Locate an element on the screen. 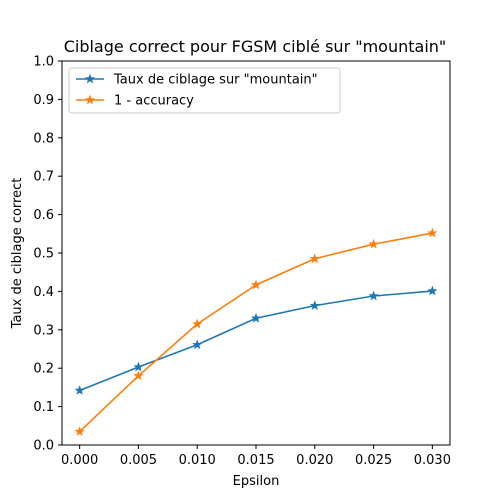 Image resolution: width=500 pixels, height=500 pixels. y-tick-label: 0.4 is located at coordinates (43, 292).